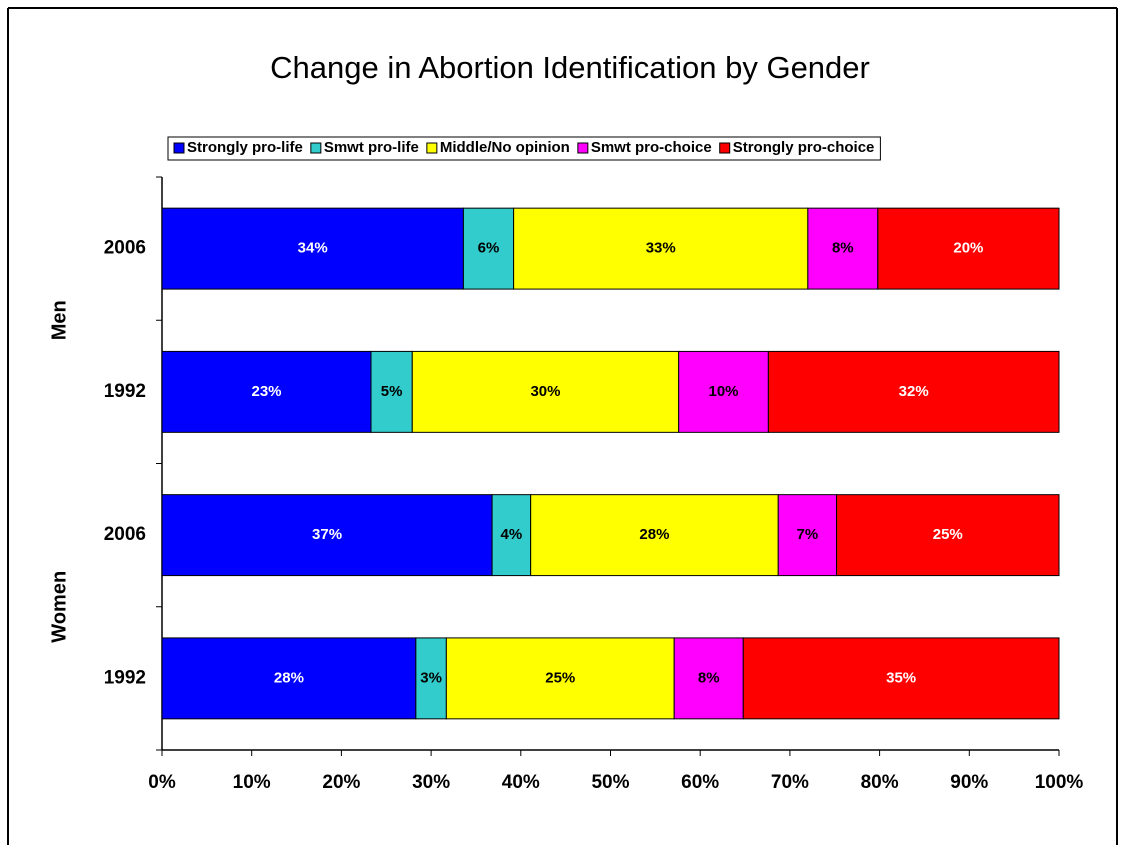 This screenshot has width=1125, height=845. What do you see at coordinates (804, 147) in the screenshot?
I see `legend-label: Strongly pro-choice` at bounding box center [804, 147].